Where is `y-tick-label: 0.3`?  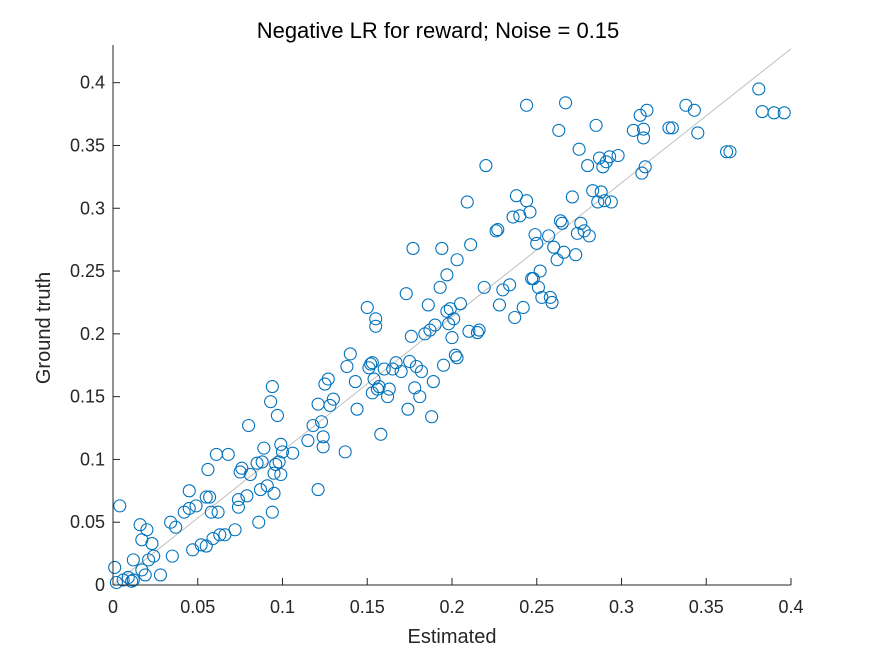 y-tick-label: 0.3 is located at coordinates (92, 208).